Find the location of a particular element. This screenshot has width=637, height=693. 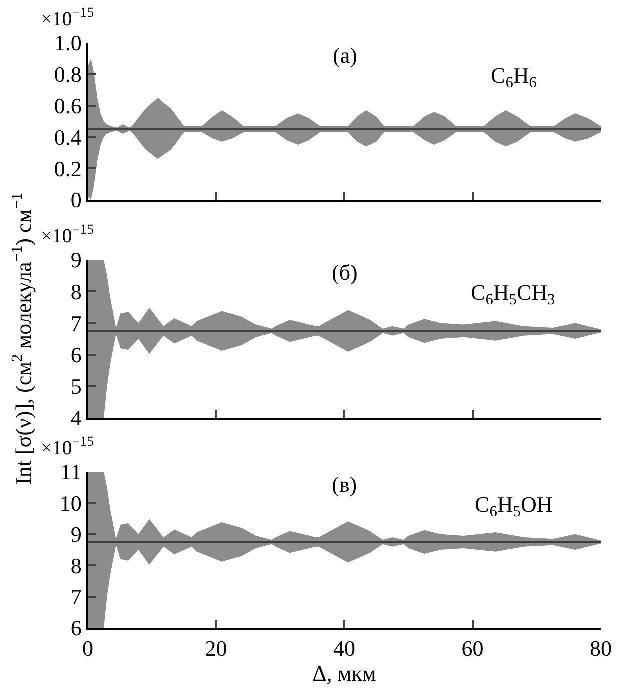

y-tick-label: 11 is located at coordinates (71, 472).